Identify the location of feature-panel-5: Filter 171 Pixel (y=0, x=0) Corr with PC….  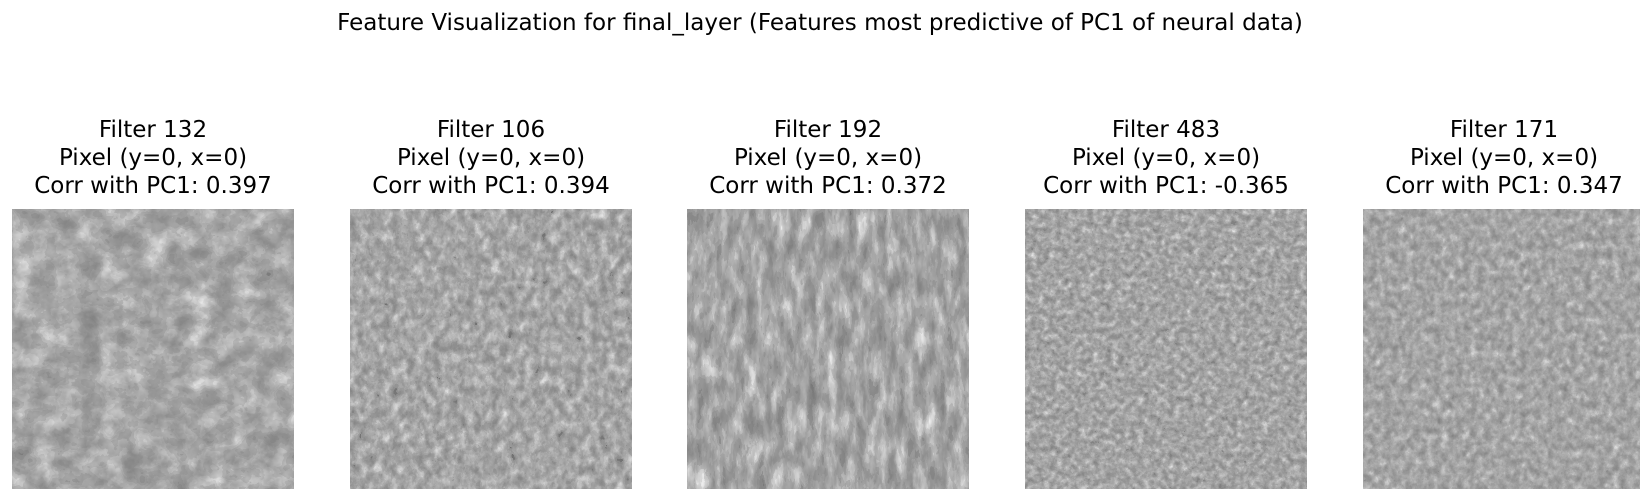
(1501, 158).